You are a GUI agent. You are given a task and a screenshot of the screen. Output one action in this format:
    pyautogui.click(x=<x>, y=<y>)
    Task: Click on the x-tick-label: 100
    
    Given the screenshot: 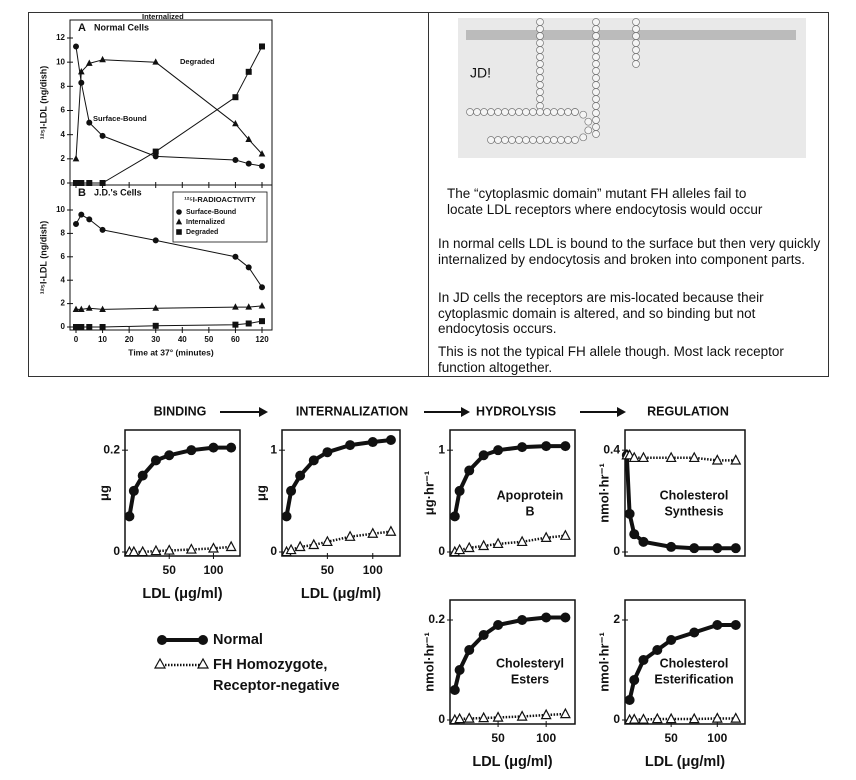 What is the action you would take?
    pyautogui.click(x=213, y=570)
    